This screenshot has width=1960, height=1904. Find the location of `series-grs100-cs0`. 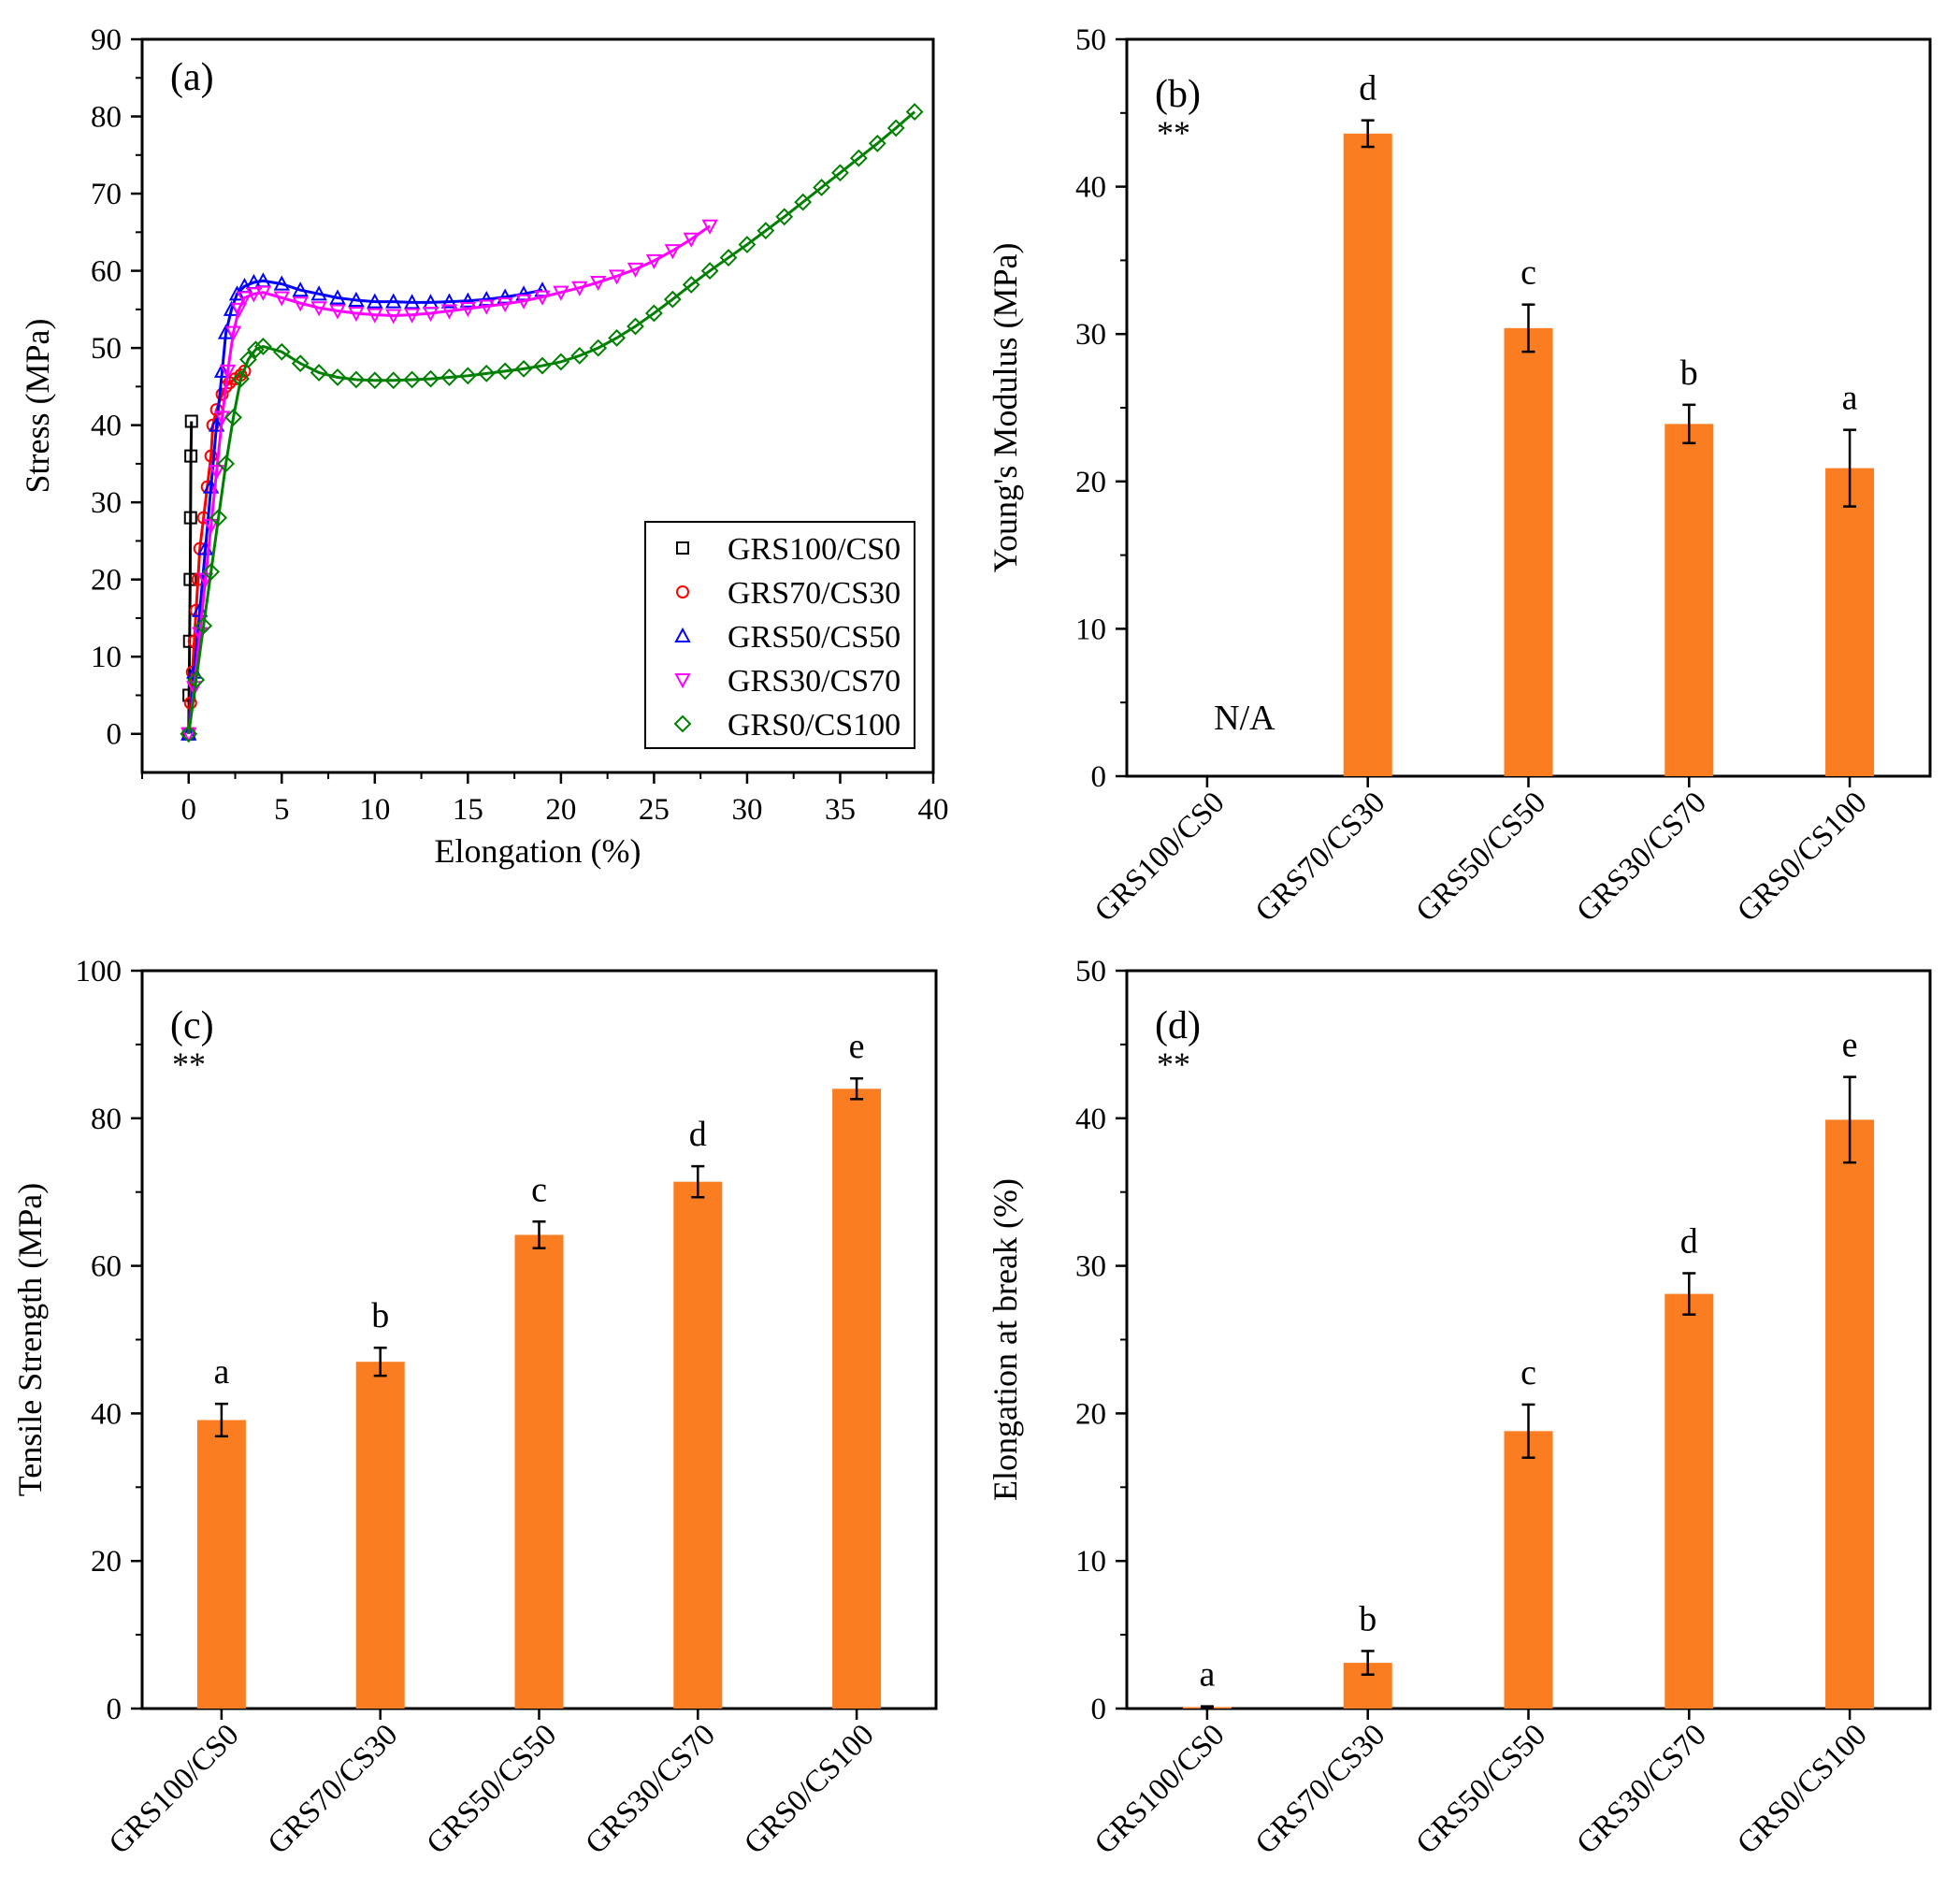

series-grs100-cs0 is located at coordinates (189, 577).